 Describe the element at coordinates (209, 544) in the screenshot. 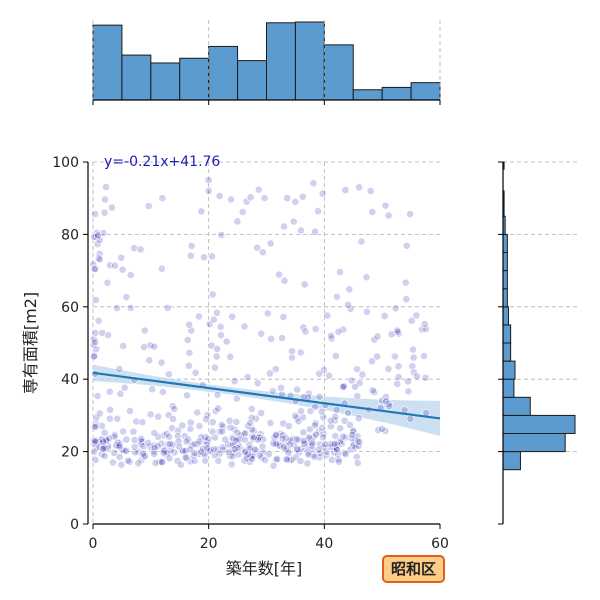

I see `x-tick-label: 20` at that location.